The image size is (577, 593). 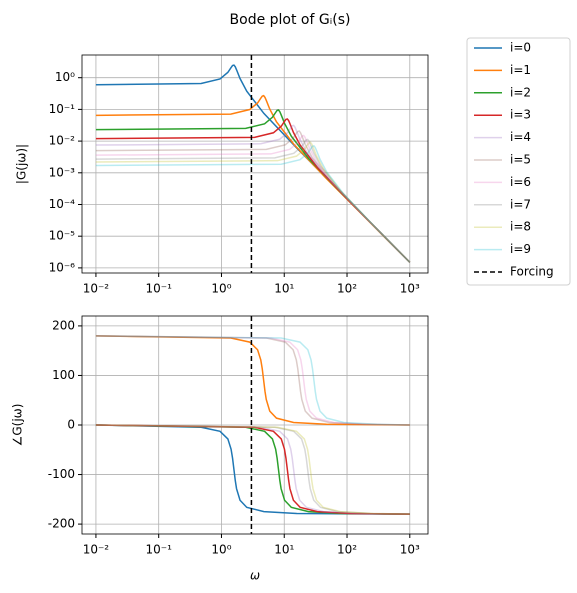 I want to click on y-axis-label: ∠G(jω), so click(x=18, y=425).